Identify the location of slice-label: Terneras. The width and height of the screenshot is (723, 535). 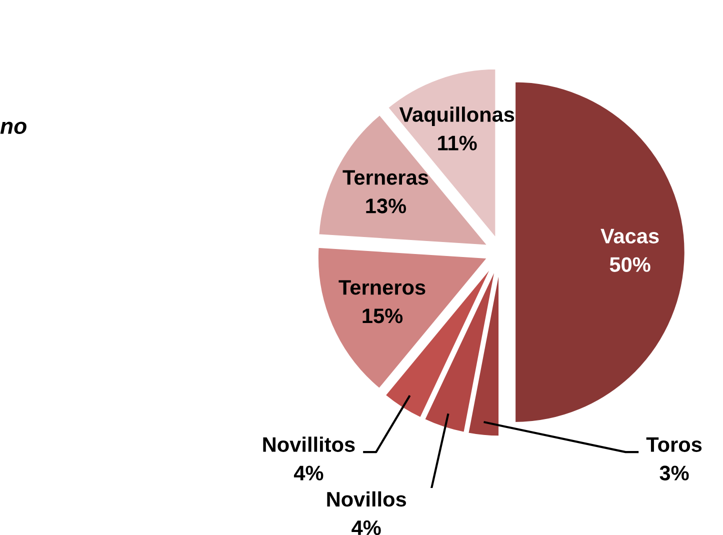
(385, 177).